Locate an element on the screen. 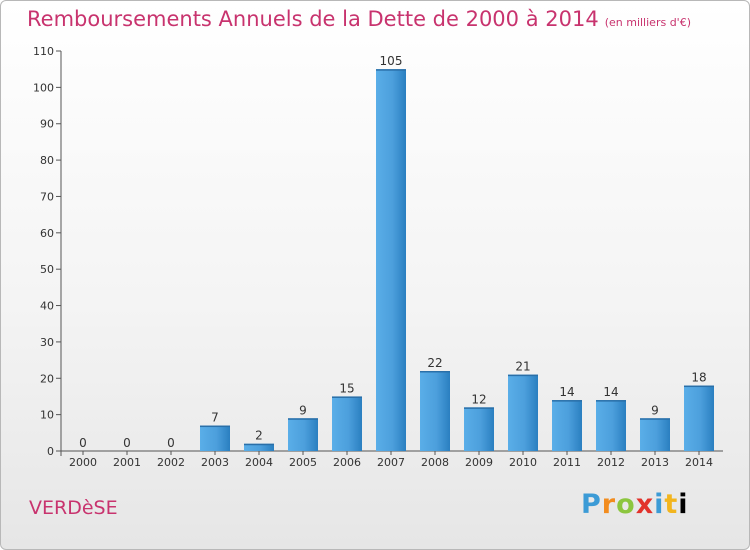 This screenshot has width=750, height=550. y-tick-label: 110 is located at coordinates (43, 51).